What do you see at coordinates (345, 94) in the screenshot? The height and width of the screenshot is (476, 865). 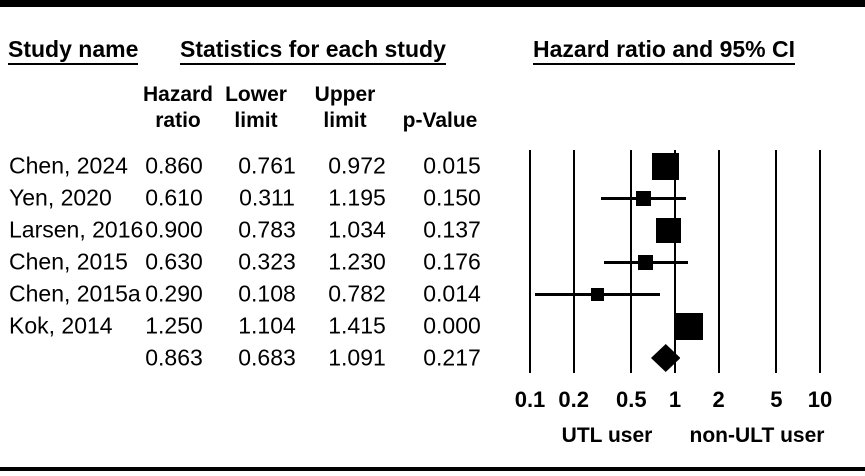 I see `column-header-upper-line1: Upper` at bounding box center [345, 94].